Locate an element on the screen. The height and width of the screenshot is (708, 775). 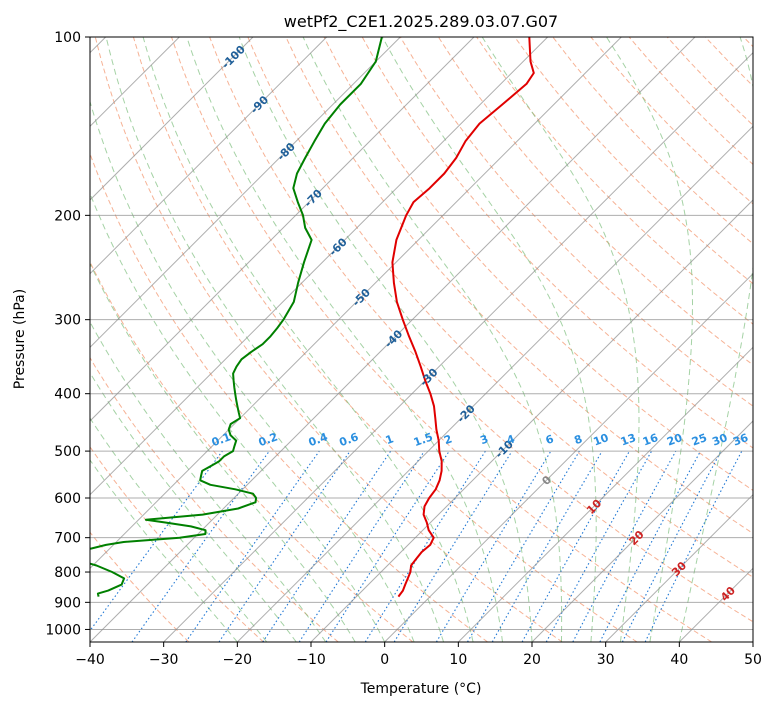
mixing-ratio-label: 4 is located at coordinates (511, 439).